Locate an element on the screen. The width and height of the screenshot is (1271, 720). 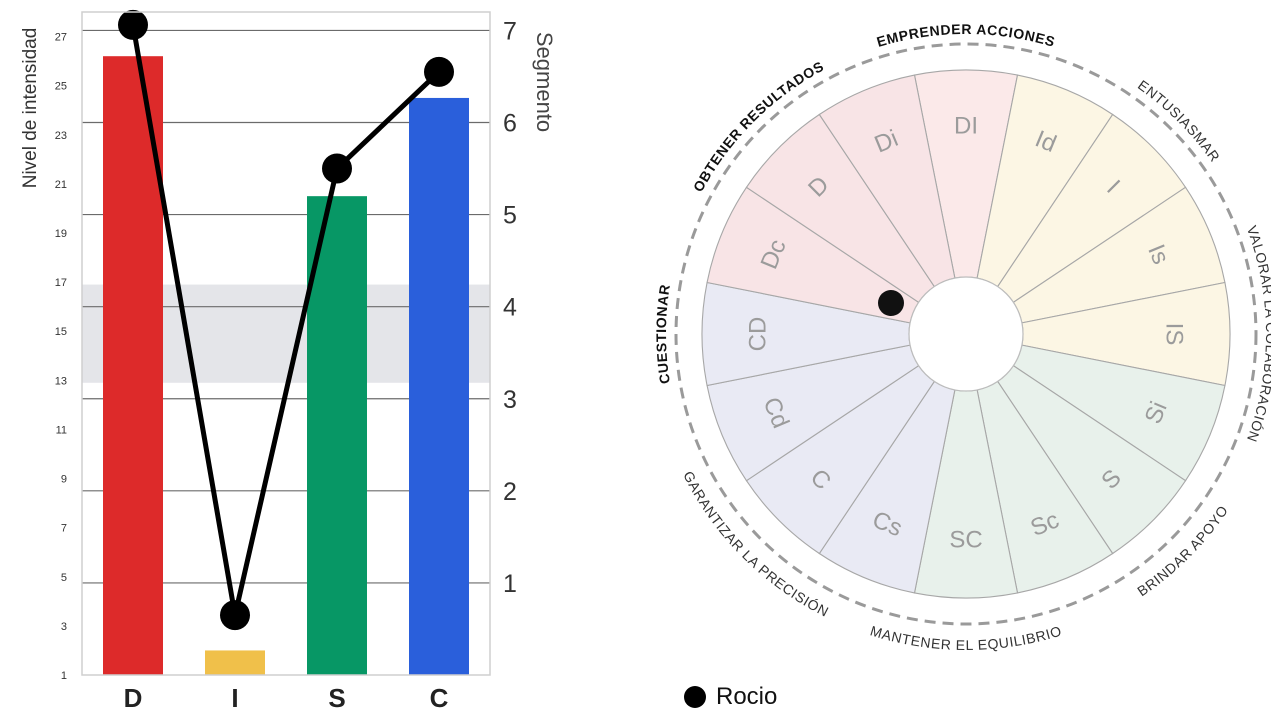
y2-tick-label: 7 is located at coordinates (510, 31).